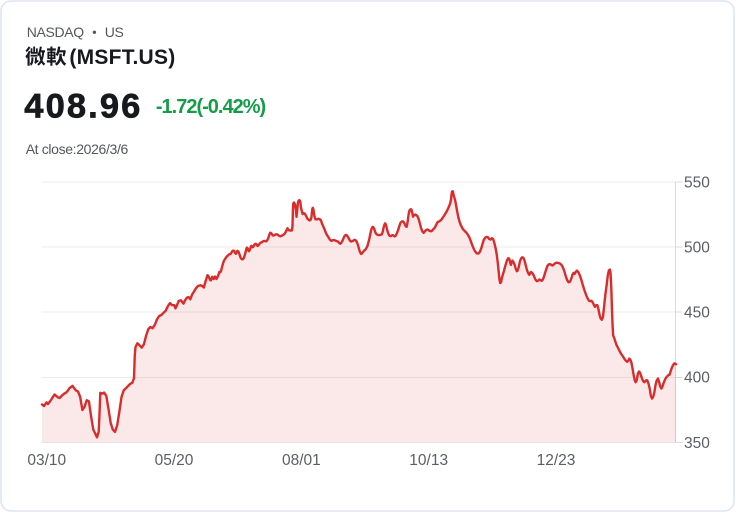  Describe the element at coordinates (301, 460) in the screenshot. I see `svg-text: 08/01` at that location.